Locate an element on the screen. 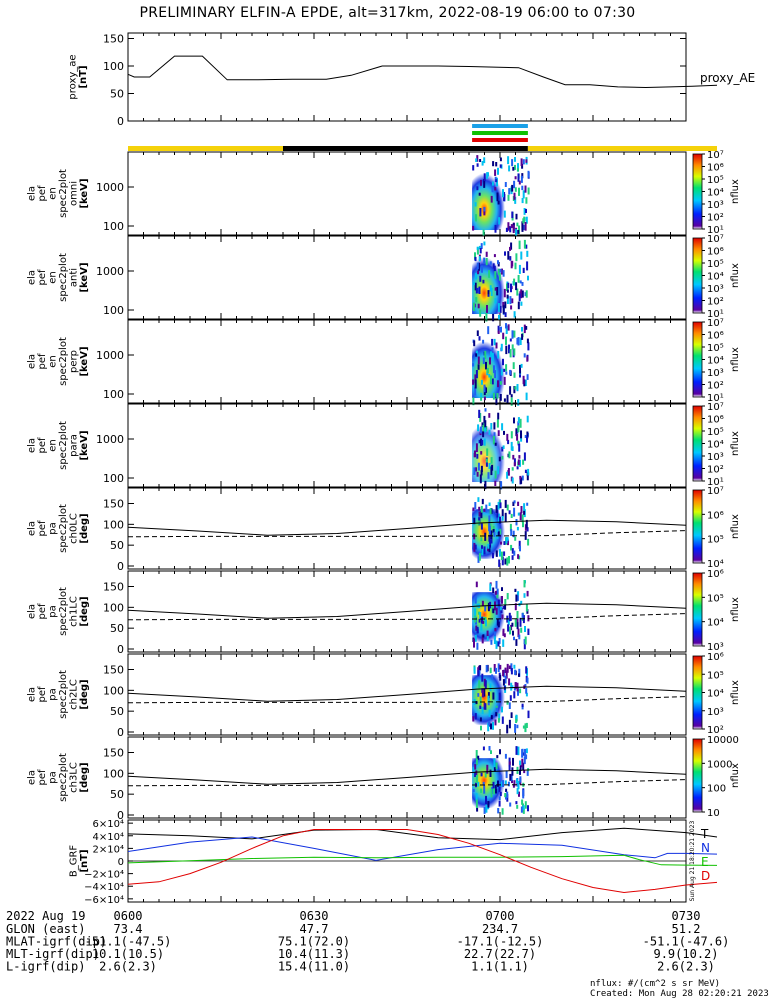 Image resolution: width=775 pixels, height=1000 pixels. loss-cone-solid is located at coordinates (407, 527).